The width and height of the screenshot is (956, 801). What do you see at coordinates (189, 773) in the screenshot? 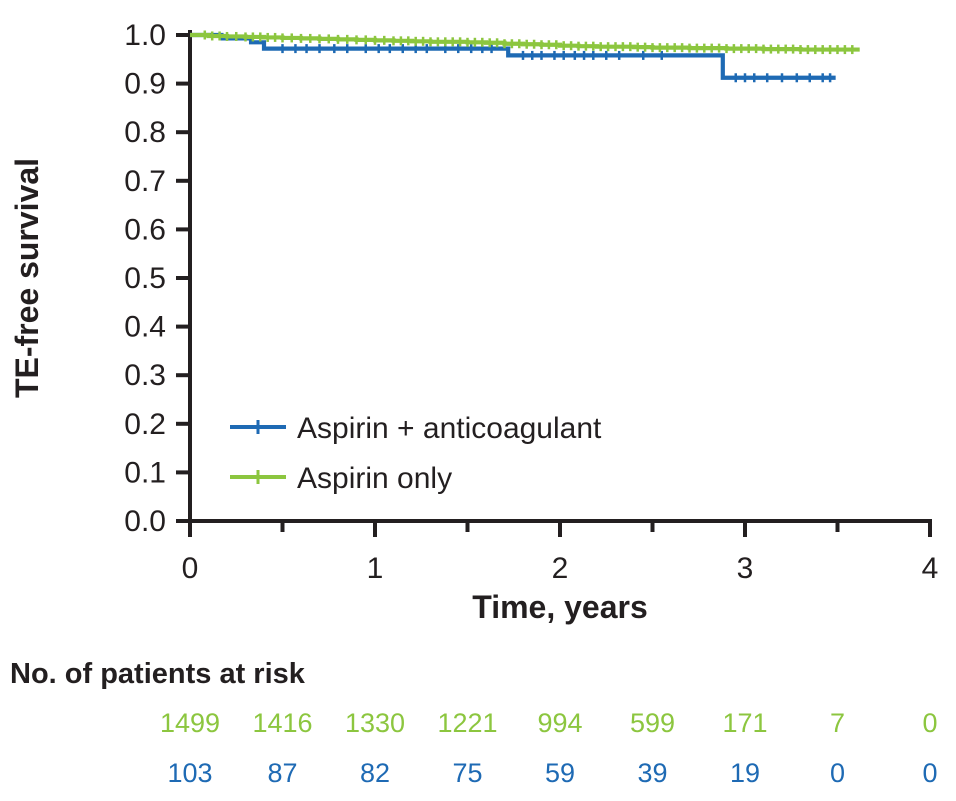
I see `risk-count: 103` at bounding box center [189, 773].